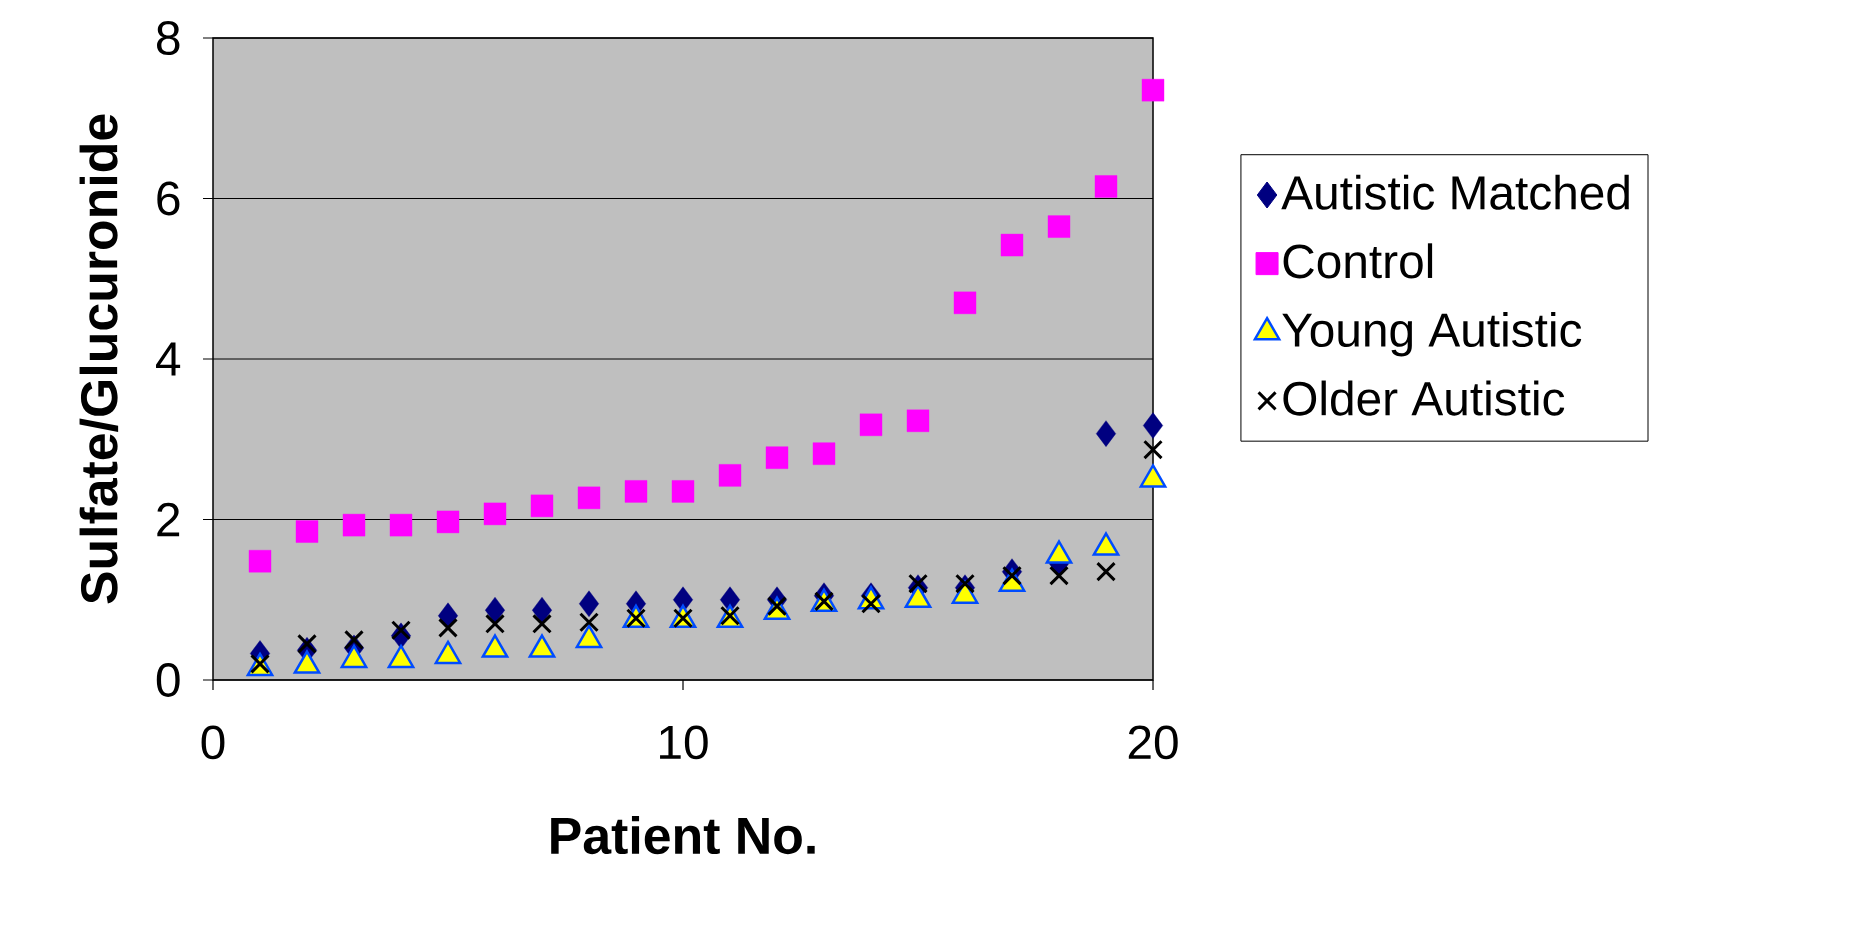  Describe the element at coordinates (1153, 742) in the screenshot. I see `x-tick-label: 20` at that location.